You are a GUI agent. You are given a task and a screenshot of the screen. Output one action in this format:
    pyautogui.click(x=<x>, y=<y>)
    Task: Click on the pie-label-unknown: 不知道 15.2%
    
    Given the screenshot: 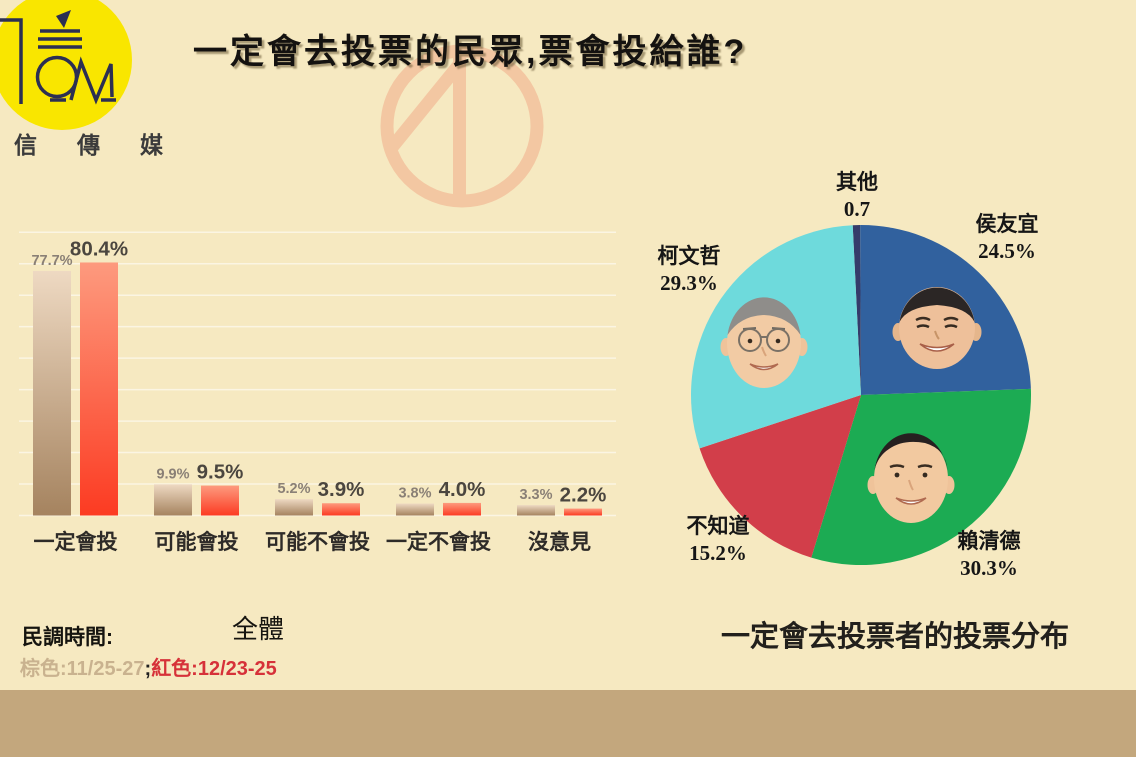 What is the action you would take?
    pyautogui.click(x=718, y=540)
    